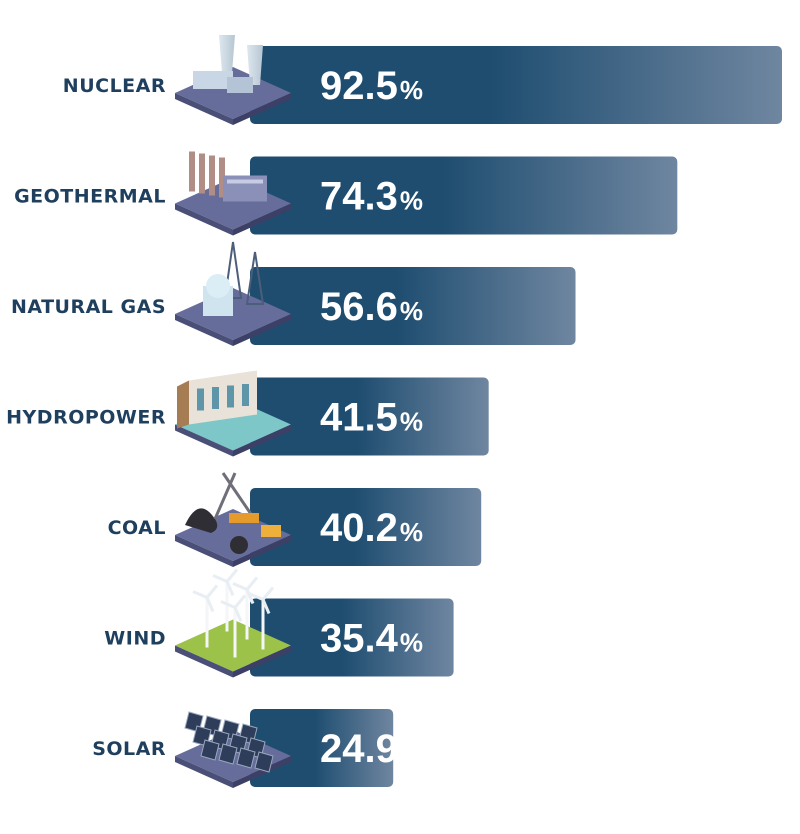  I want to click on natural-gas-plant-icon, so click(233, 293).